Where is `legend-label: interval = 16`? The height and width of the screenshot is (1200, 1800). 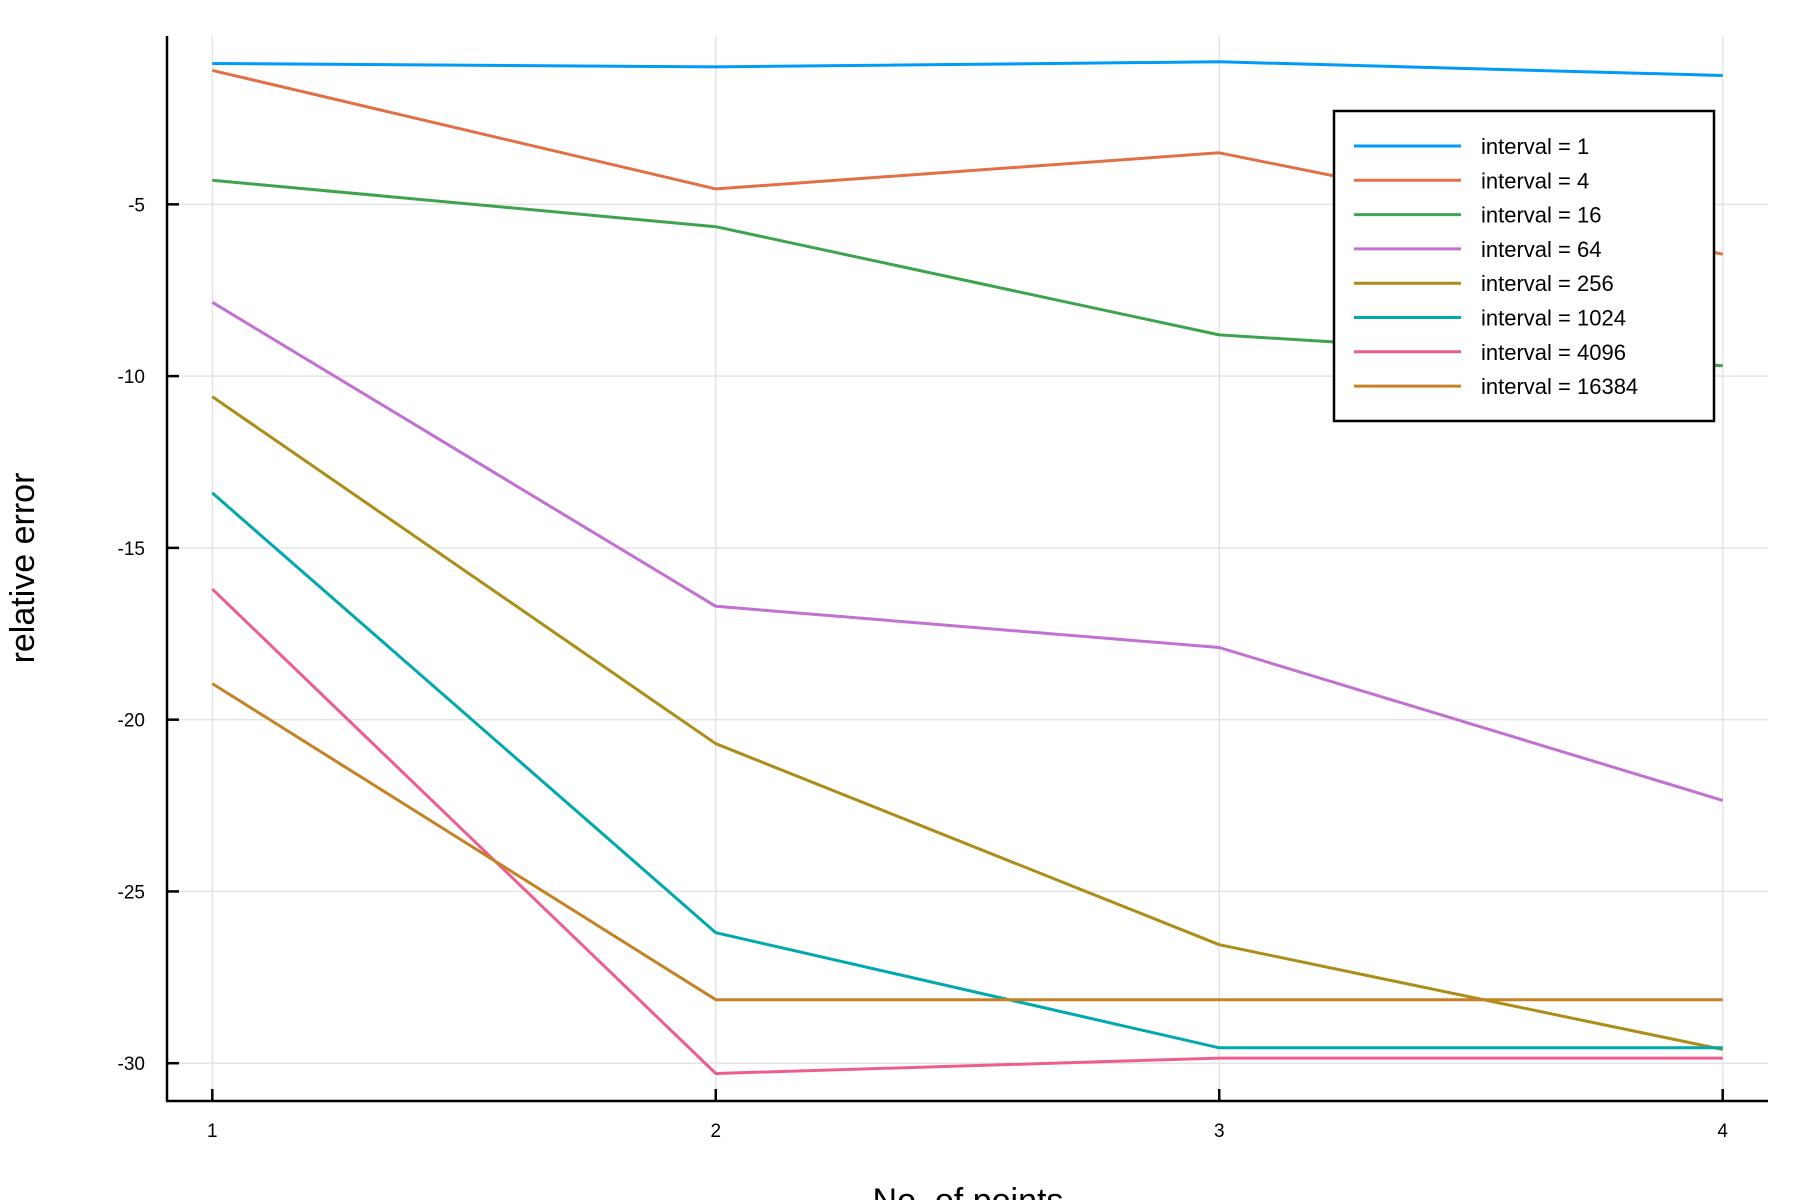
legend-label: interval = 16 is located at coordinates (1541, 215).